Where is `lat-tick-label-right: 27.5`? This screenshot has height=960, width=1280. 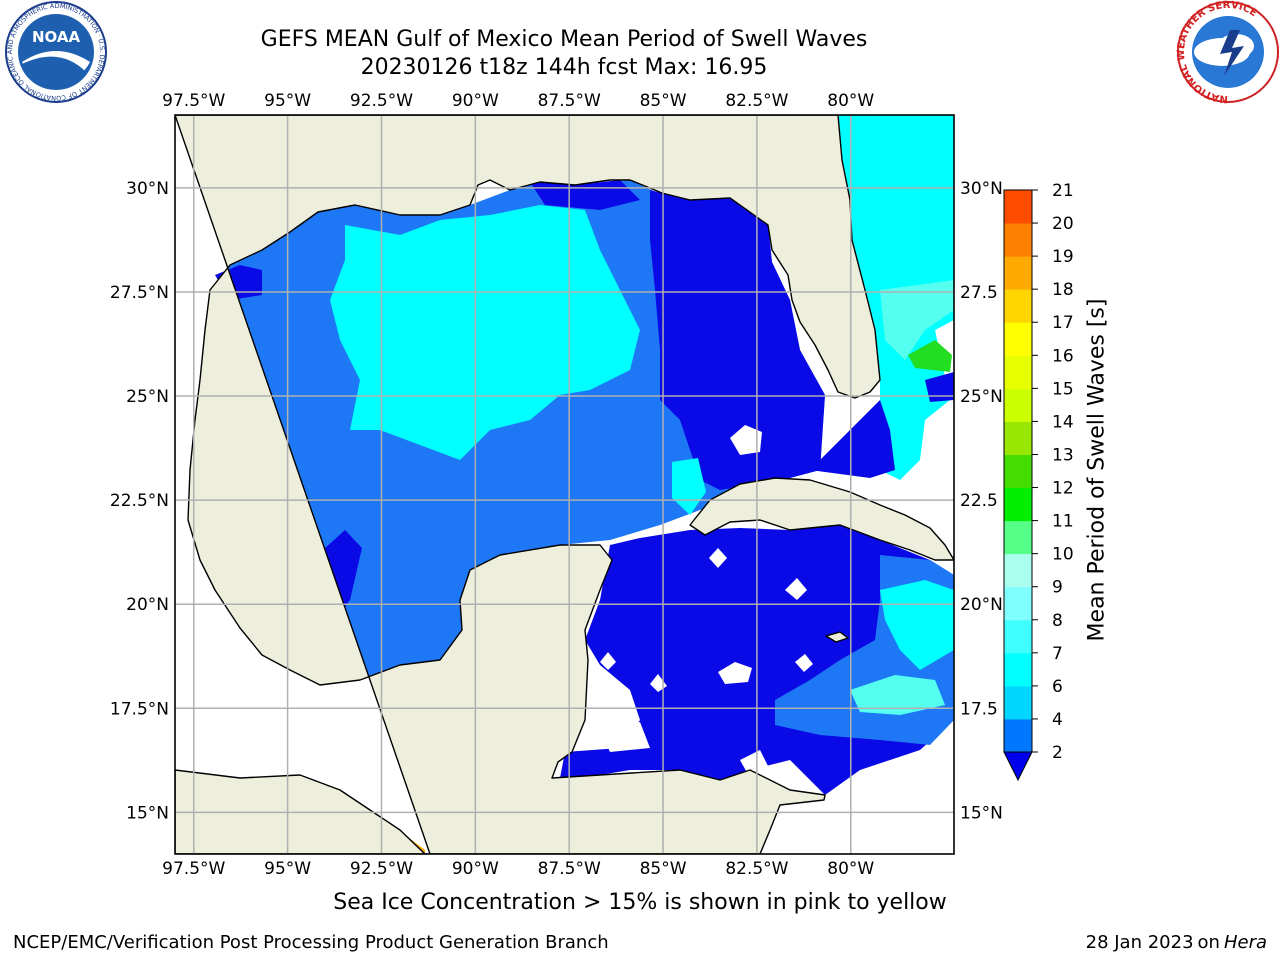
lat-tick-label-right: 27.5 is located at coordinates (979, 293).